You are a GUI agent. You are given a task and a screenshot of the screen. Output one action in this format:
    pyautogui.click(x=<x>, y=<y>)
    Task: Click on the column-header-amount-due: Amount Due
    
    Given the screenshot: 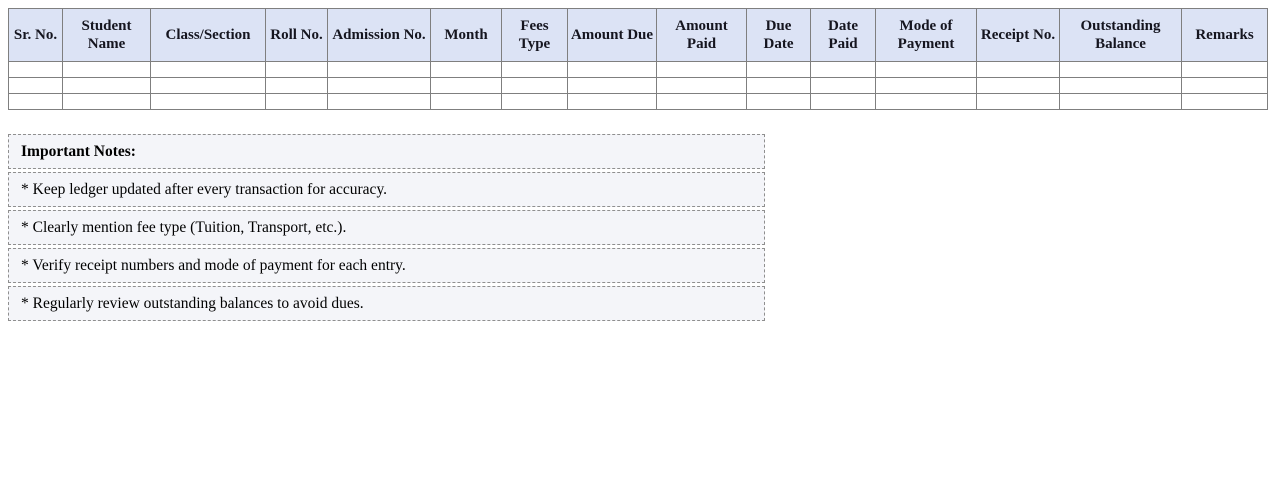 What is the action you would take?
    pyautogui.click(x=612, y=35)
    